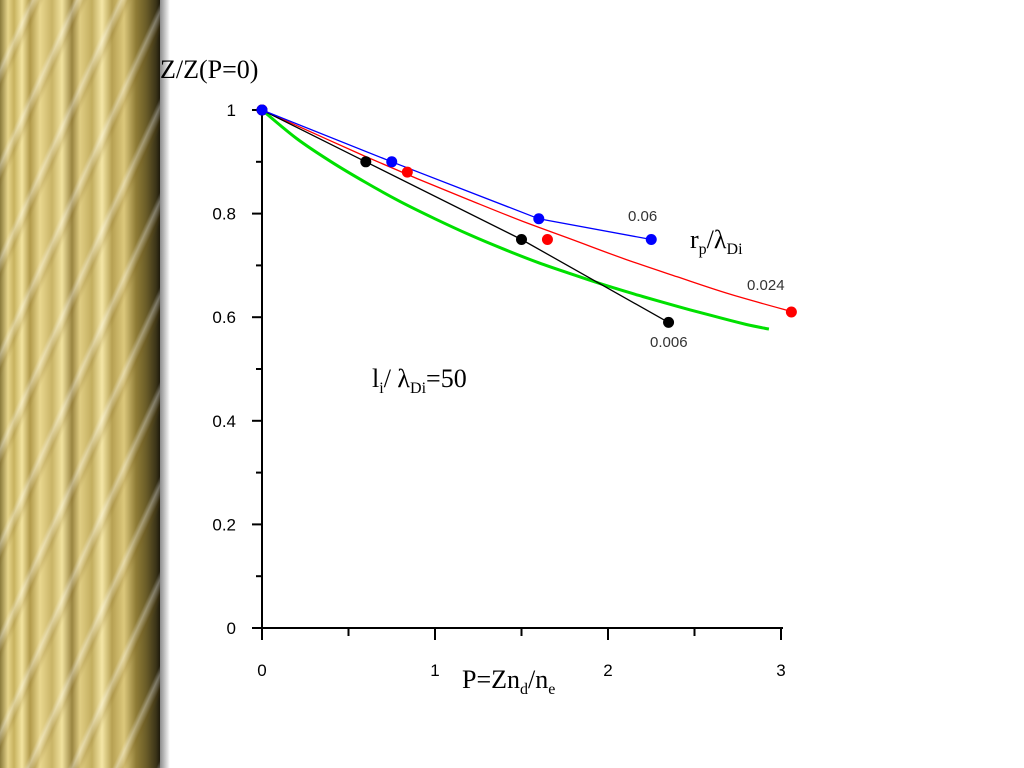 The image size is (1024, 768). What do you see at coordinates (224, 214) in the screenshot?
I see `y-tick-label: 0.8` at bounding box center [224, 214].